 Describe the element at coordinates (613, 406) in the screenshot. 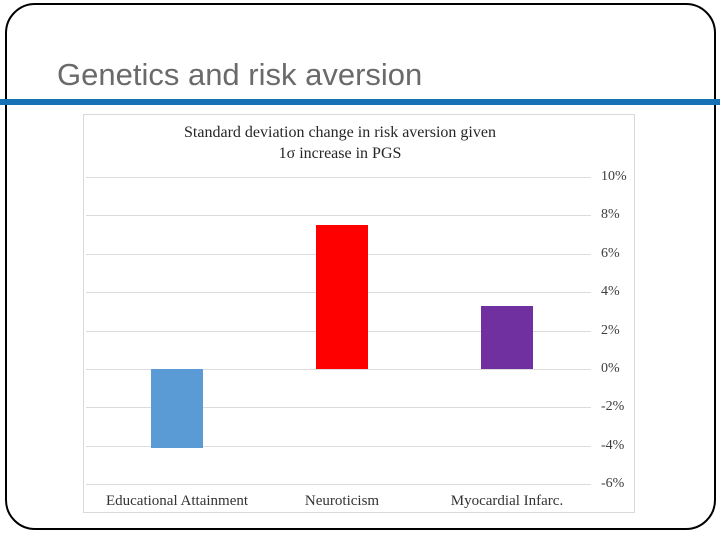

I see `y-axis-tick-label: -2%` at that location.